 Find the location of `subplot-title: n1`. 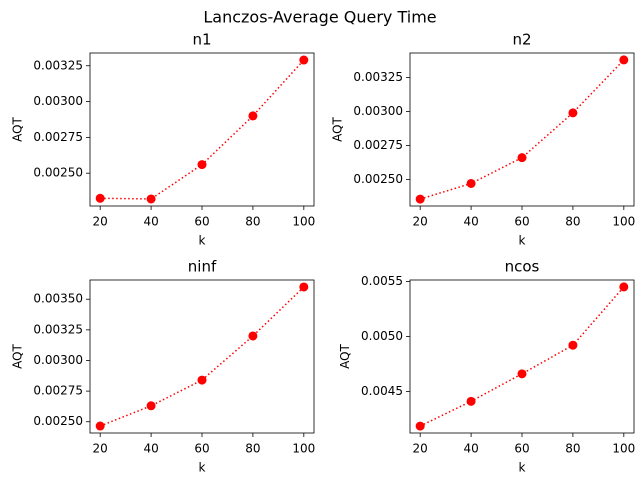

subplot-title: n1 is located at coordinates (201, 40).